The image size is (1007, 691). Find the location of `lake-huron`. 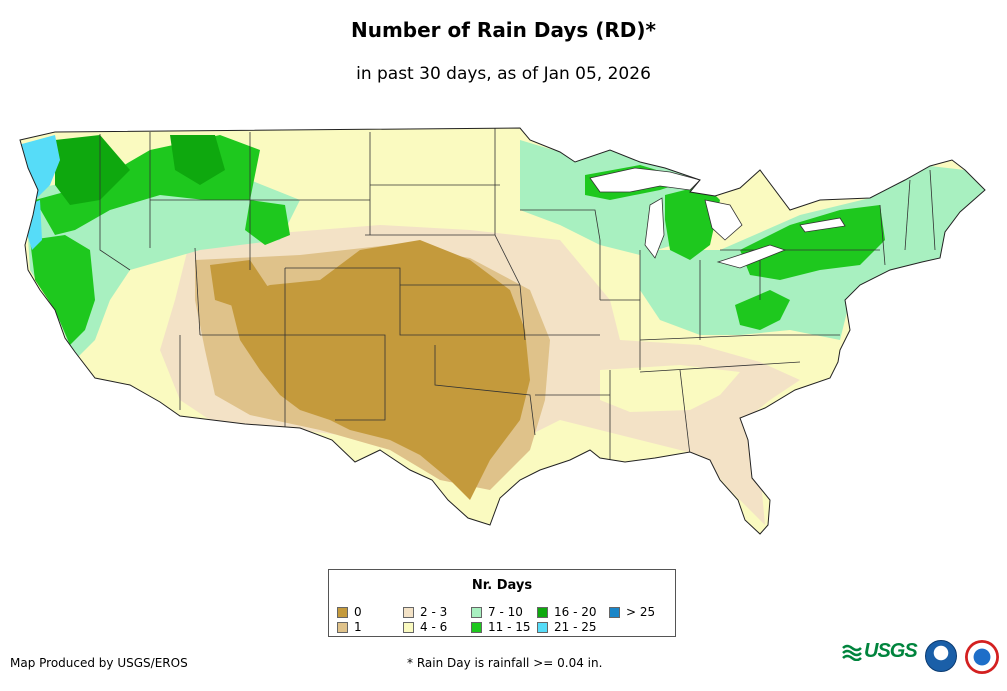

lake-huron is located at coordinates (723, 220).